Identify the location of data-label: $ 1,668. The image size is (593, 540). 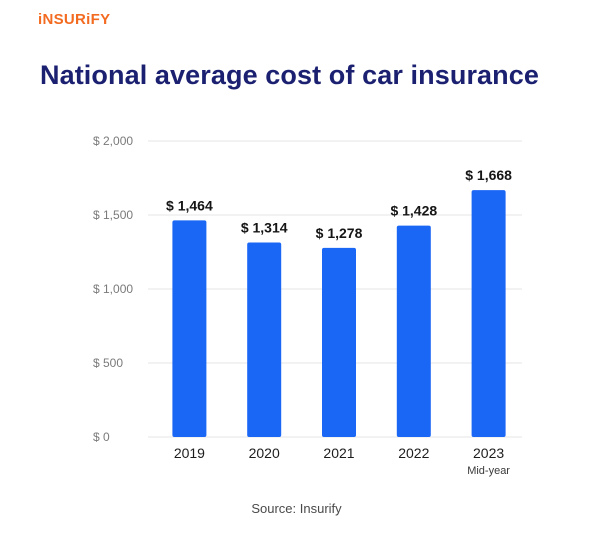
(488, 175).